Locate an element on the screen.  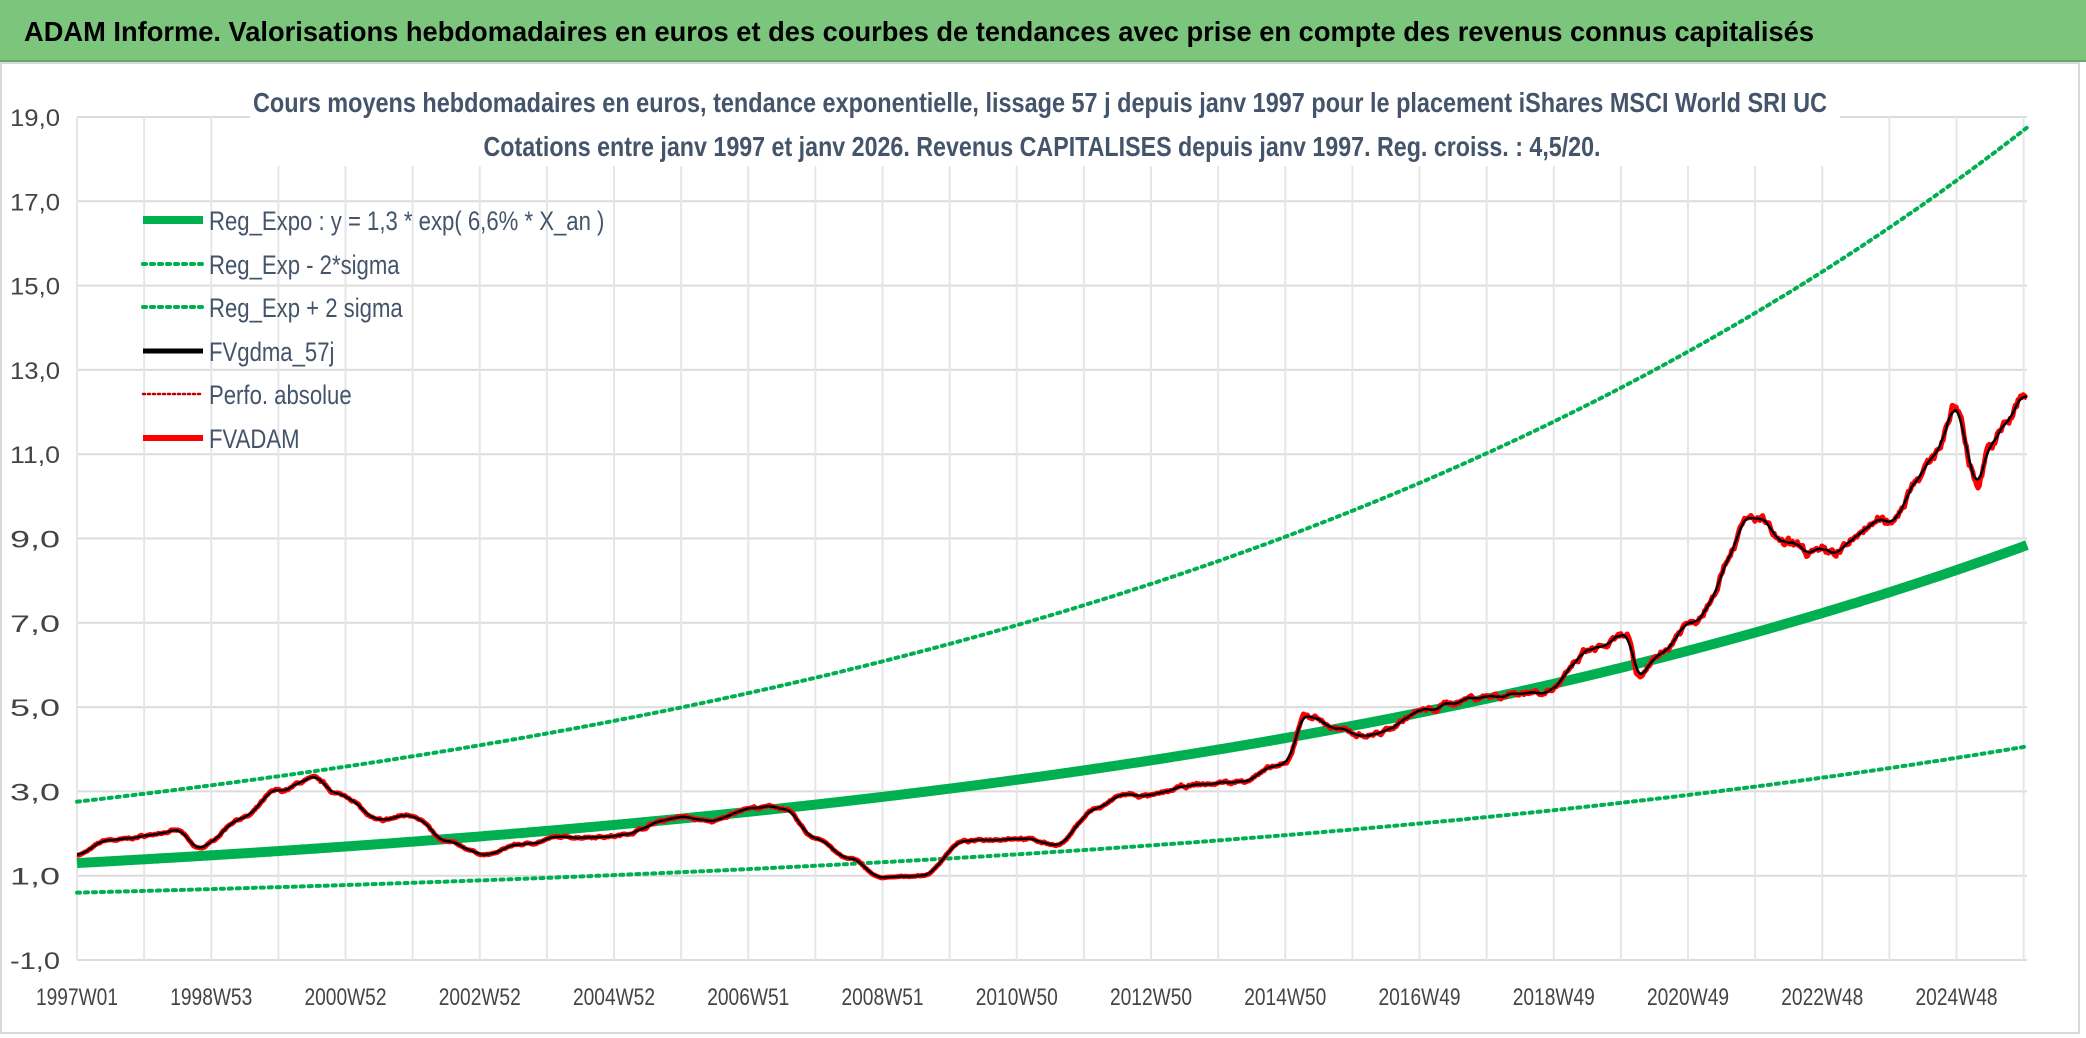
x-tick-label: 2022W48 is located at coordinates (1822, 997).